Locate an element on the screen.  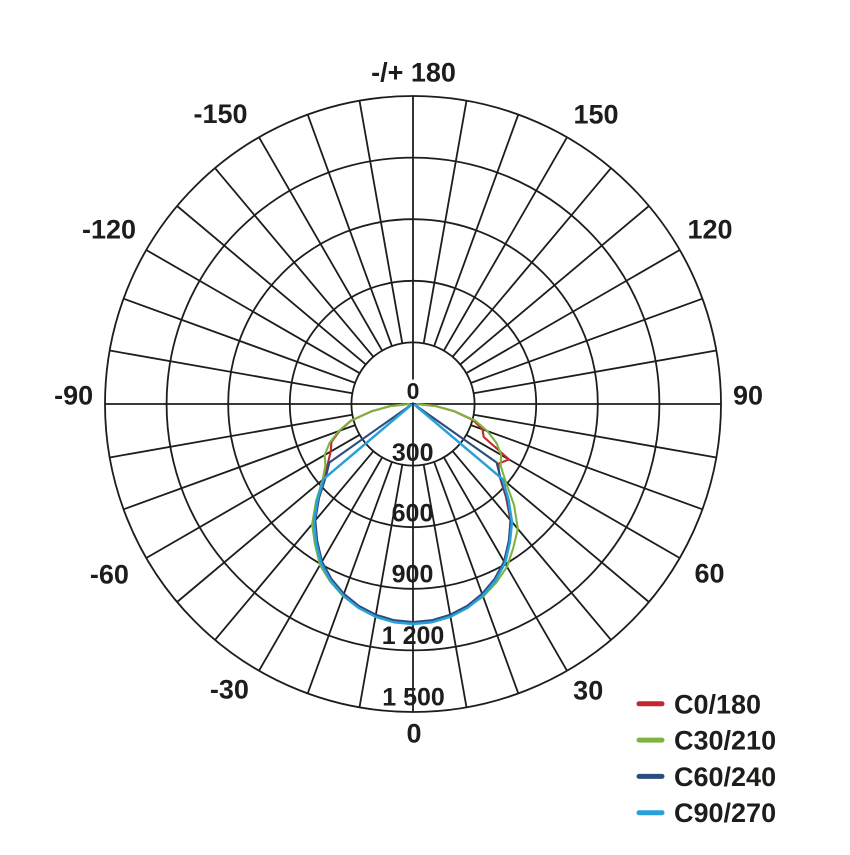
svg-text: C0/180 is located at coordinates (717, 704).